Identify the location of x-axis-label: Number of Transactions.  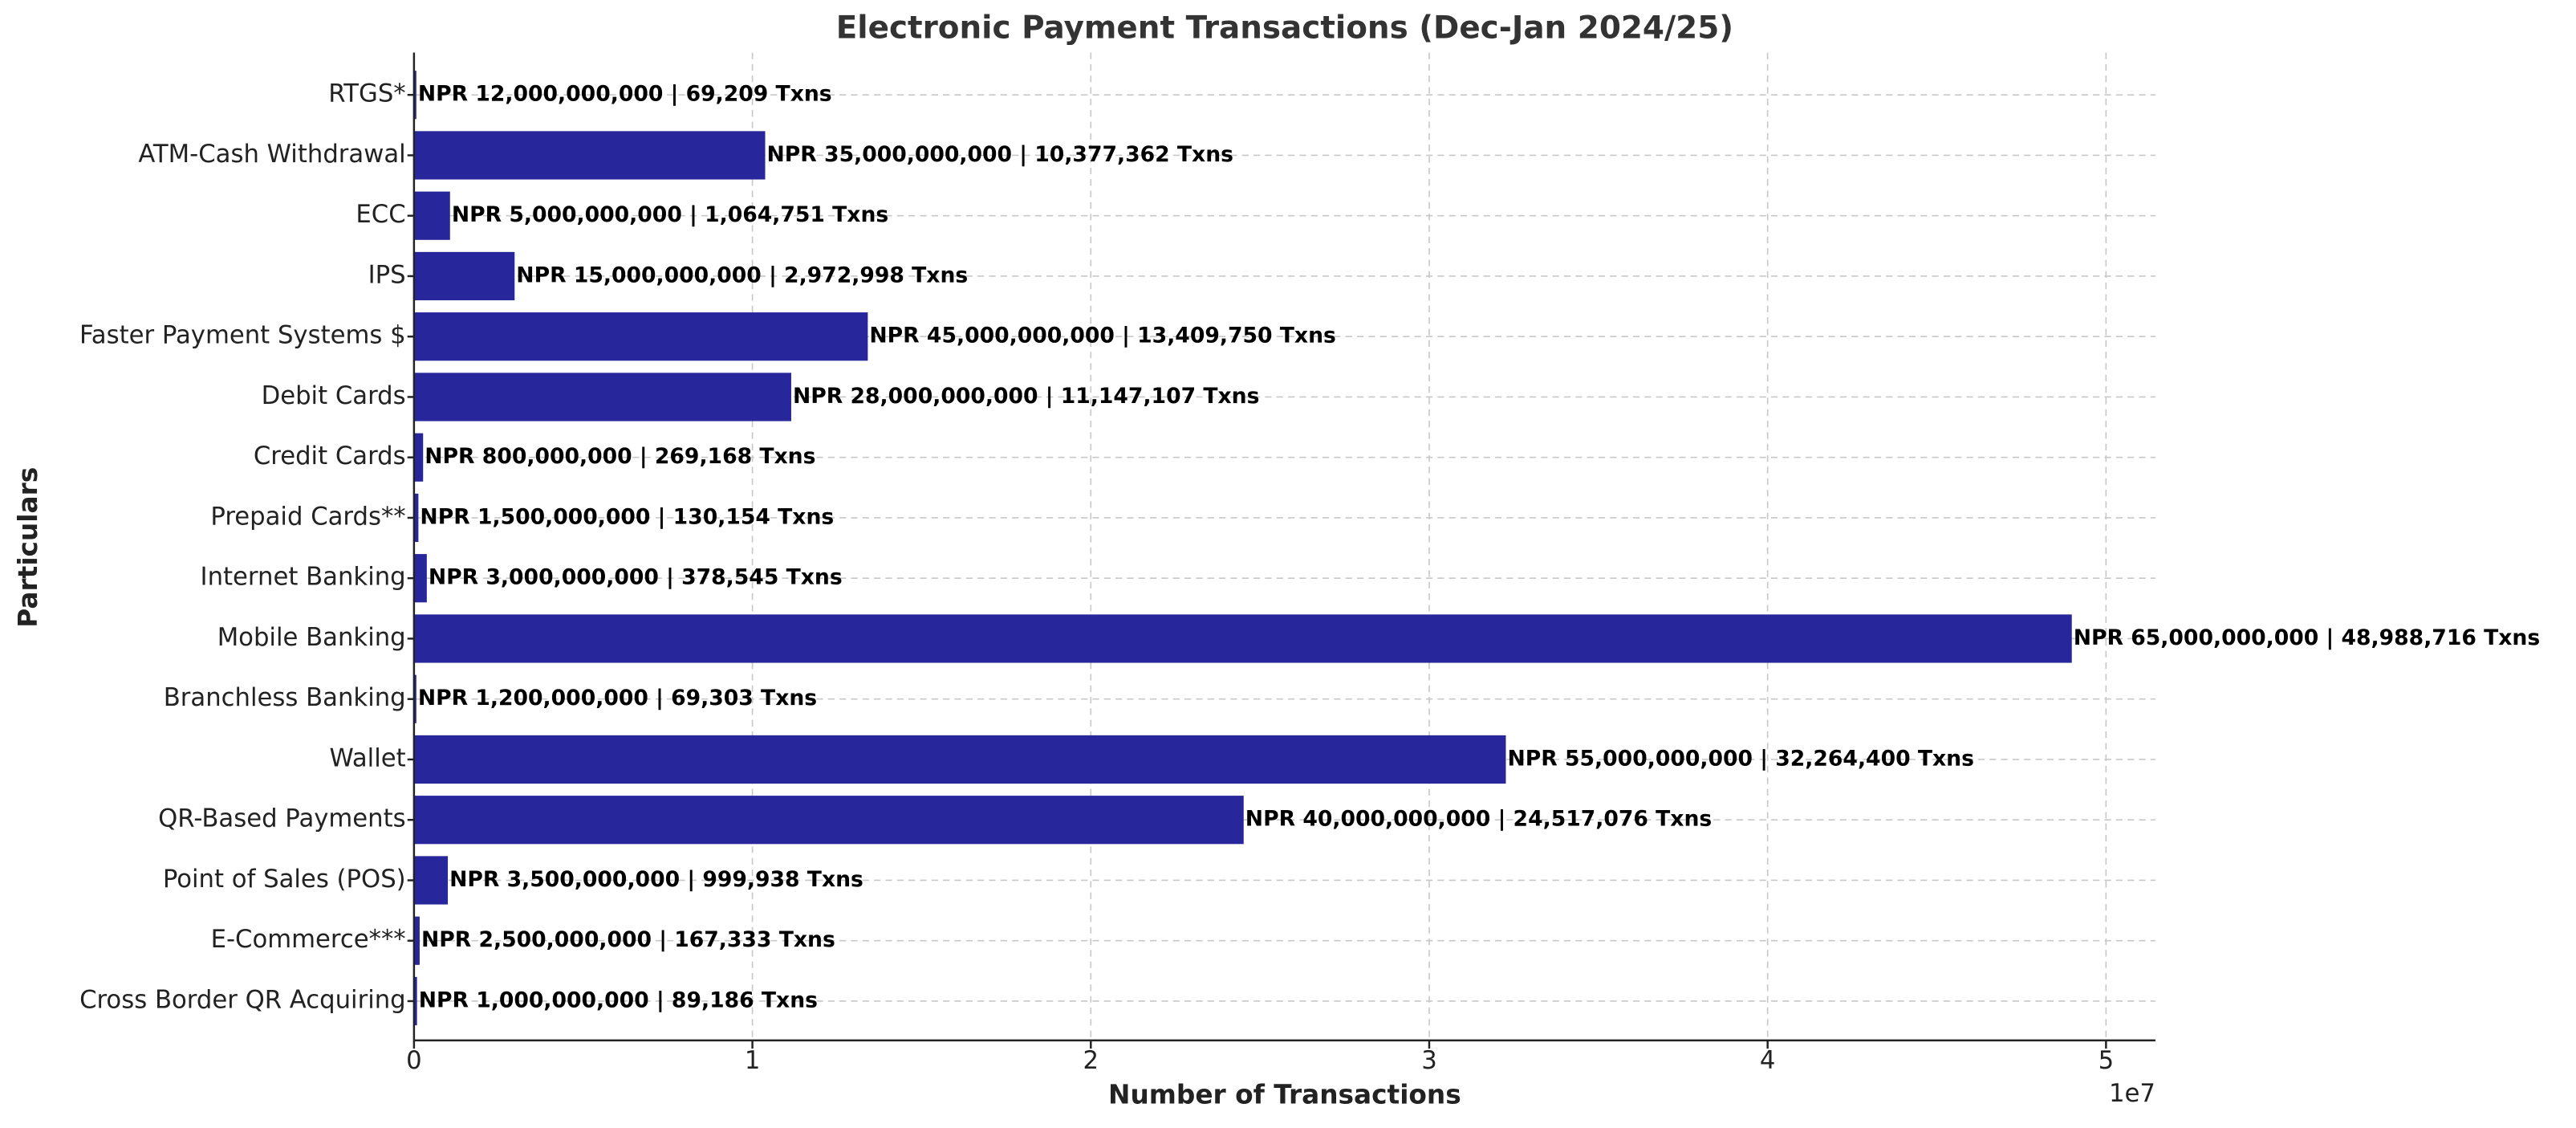
(1284, 1094).